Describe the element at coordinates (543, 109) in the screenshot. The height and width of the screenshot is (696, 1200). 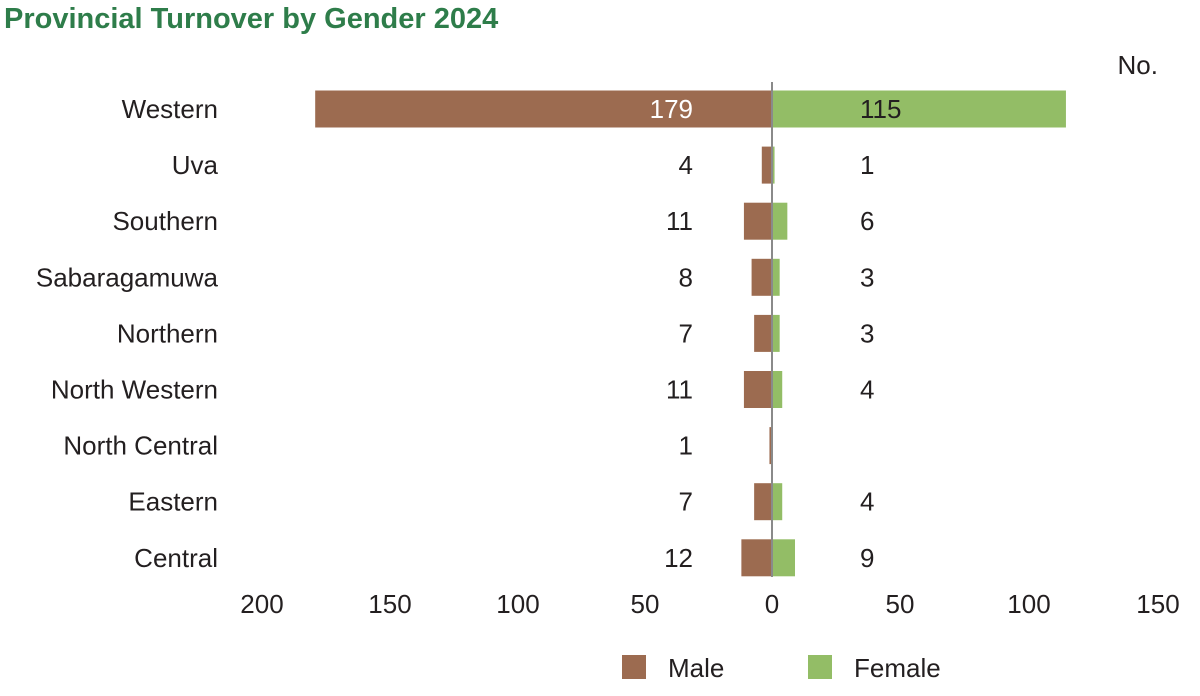
I see `bar-male-western` at that location.